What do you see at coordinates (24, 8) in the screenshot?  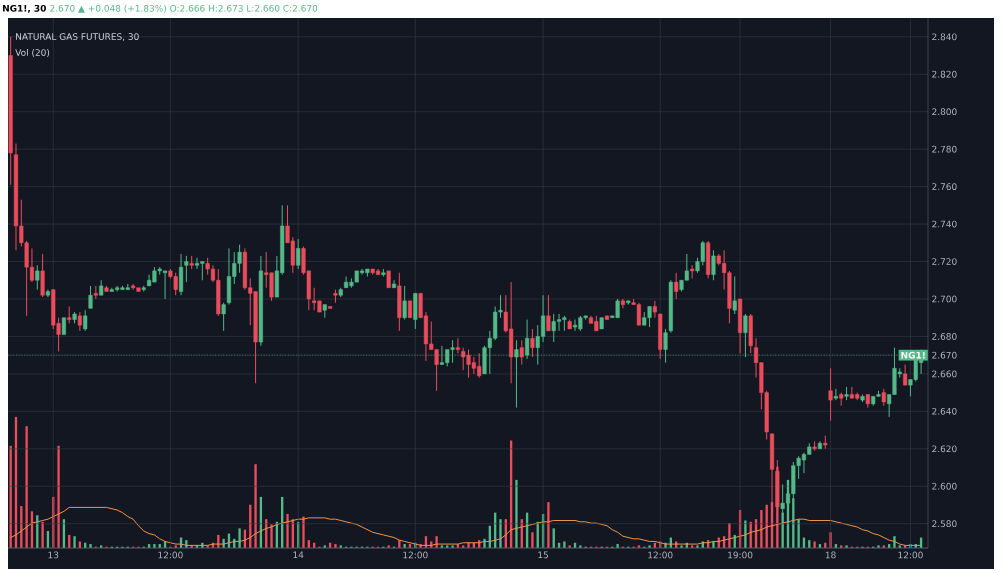 I see `chart-title: NG1!, 30` at bounding box center [24, 8].